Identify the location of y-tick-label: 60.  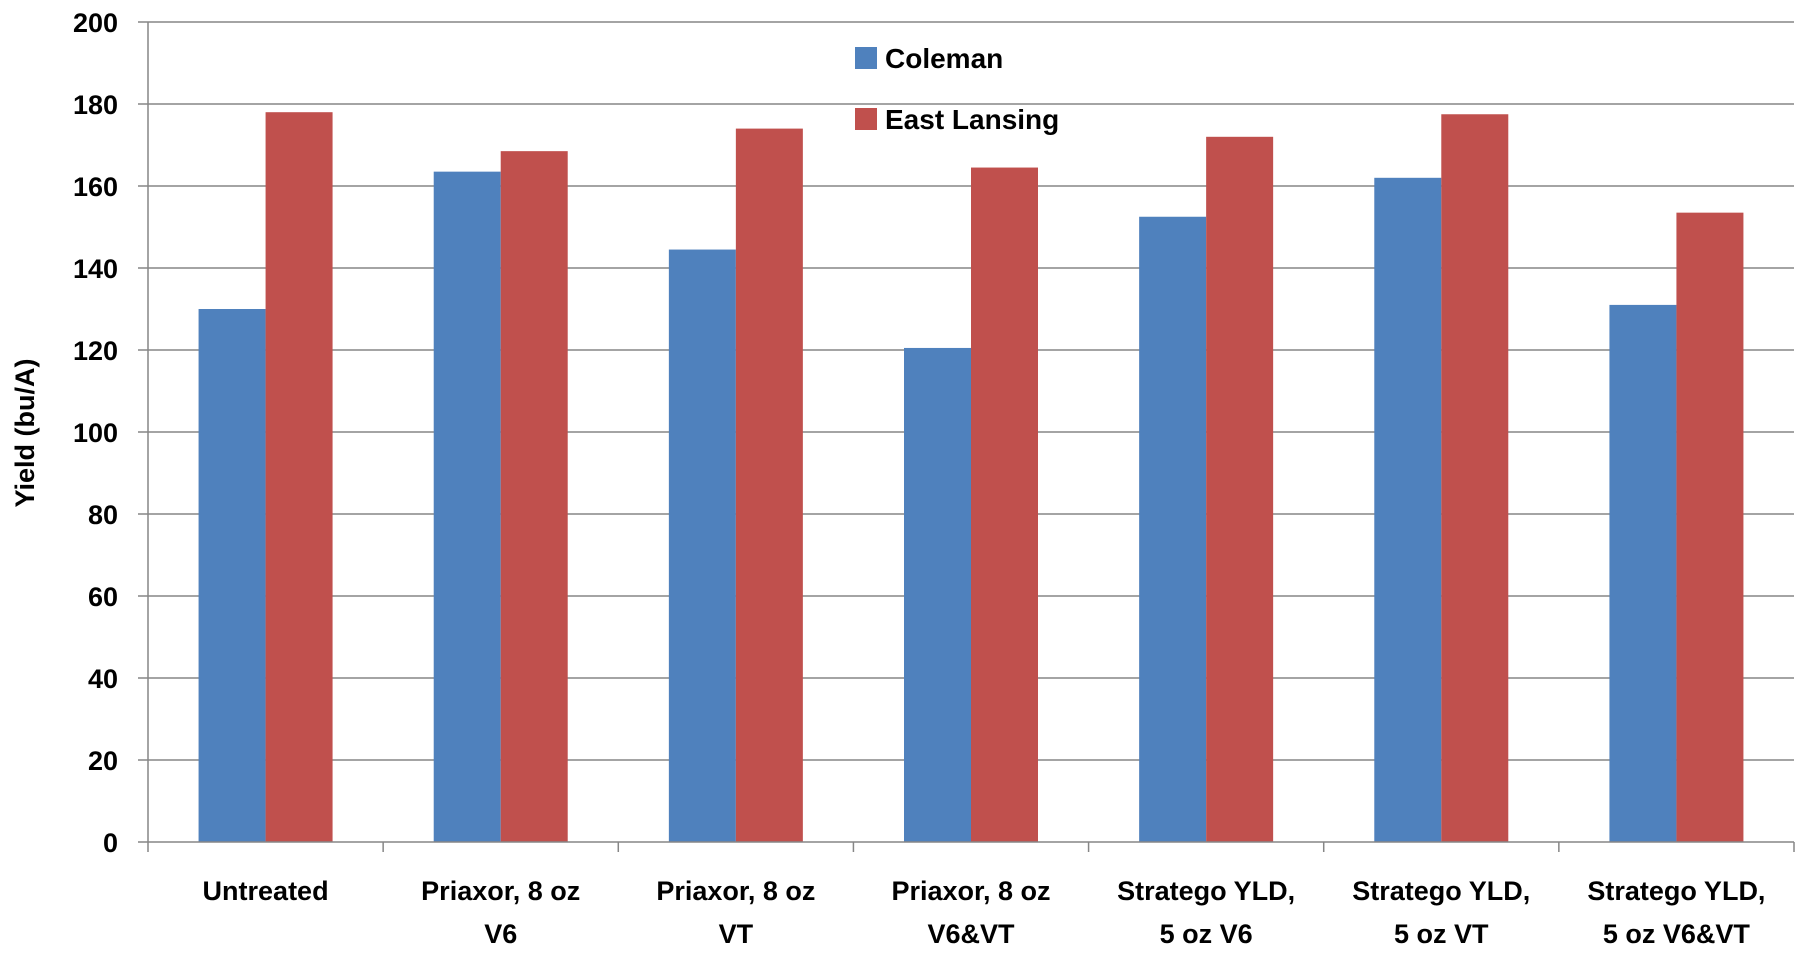
(103, 597).